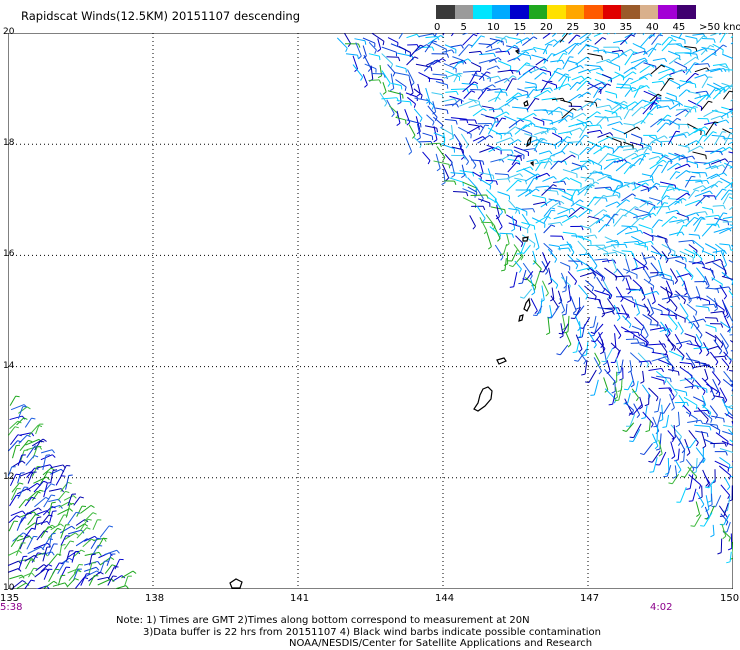 The width and height of the screenshot is (740, 650). What do you see at coordinates (590, 598) in the screenshot?
I see `longitude-label: 147` at bounding box center [590, 598].